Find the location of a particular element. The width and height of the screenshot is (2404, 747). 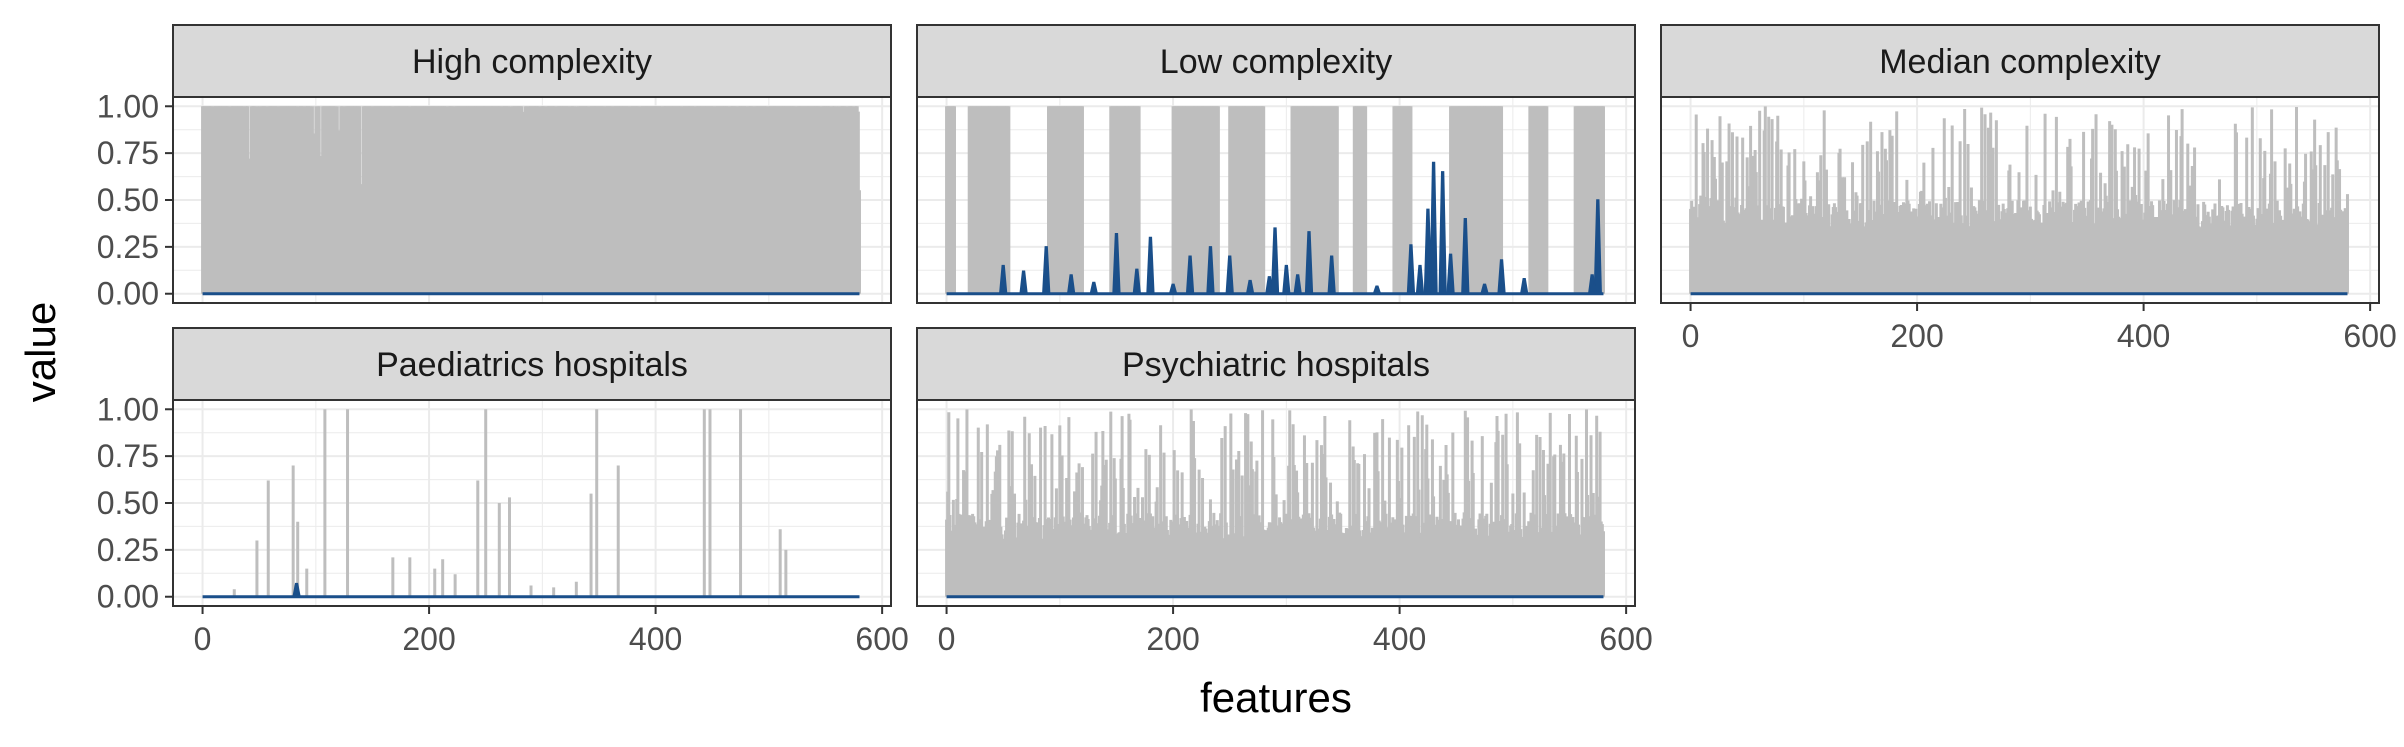

panel-low-complexity: Low complexity is located at coordinates (1276, 164).